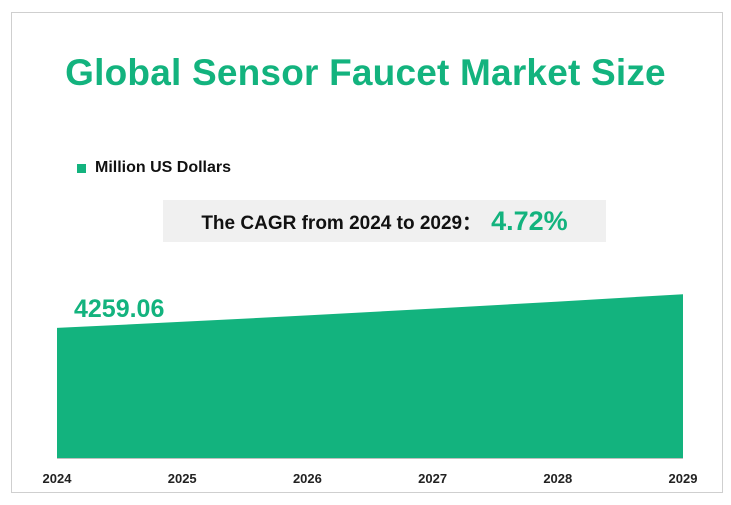 This screenshot has height=505, width=731. Describe the element at coordinates (557, 478) in the screenshot. I see `x-tick-label-2028: 2028` at that location.